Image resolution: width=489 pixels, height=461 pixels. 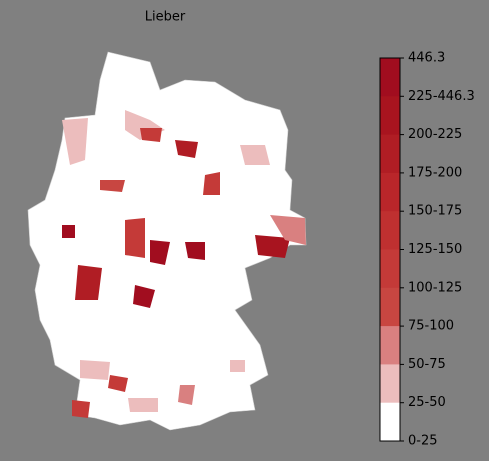 I want to click on colorbar-label: 75-100, so click(x=431, y=326).